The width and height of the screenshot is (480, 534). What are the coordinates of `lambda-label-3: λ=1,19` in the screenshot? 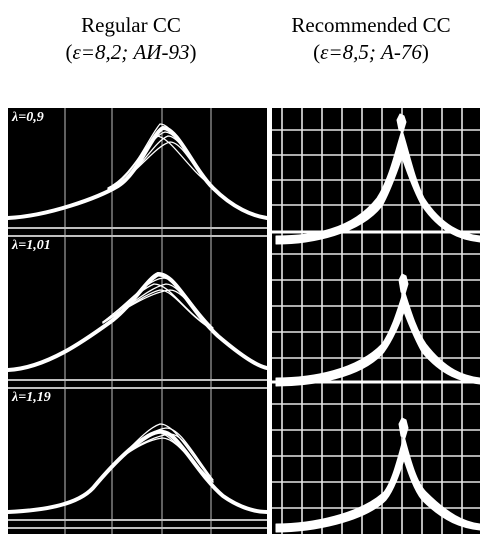 It's located at (32, 398).